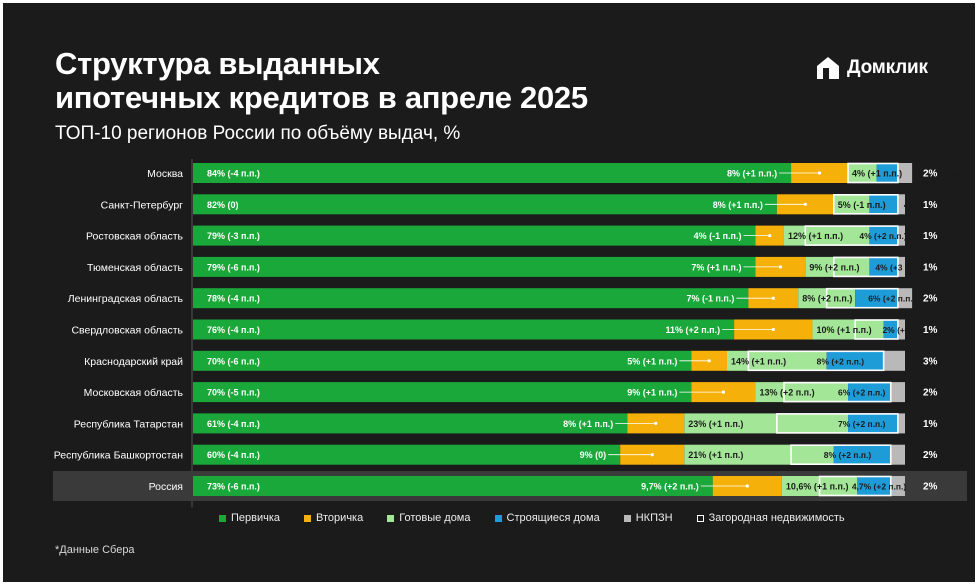 Image resolution: width=978 pixels, height=585 pixels. What do you see at coordinates (233, 267) in the screenshot?
I see `bar-label-primary: 79% (-6 п.п.)` at bounding box center [233, 267].